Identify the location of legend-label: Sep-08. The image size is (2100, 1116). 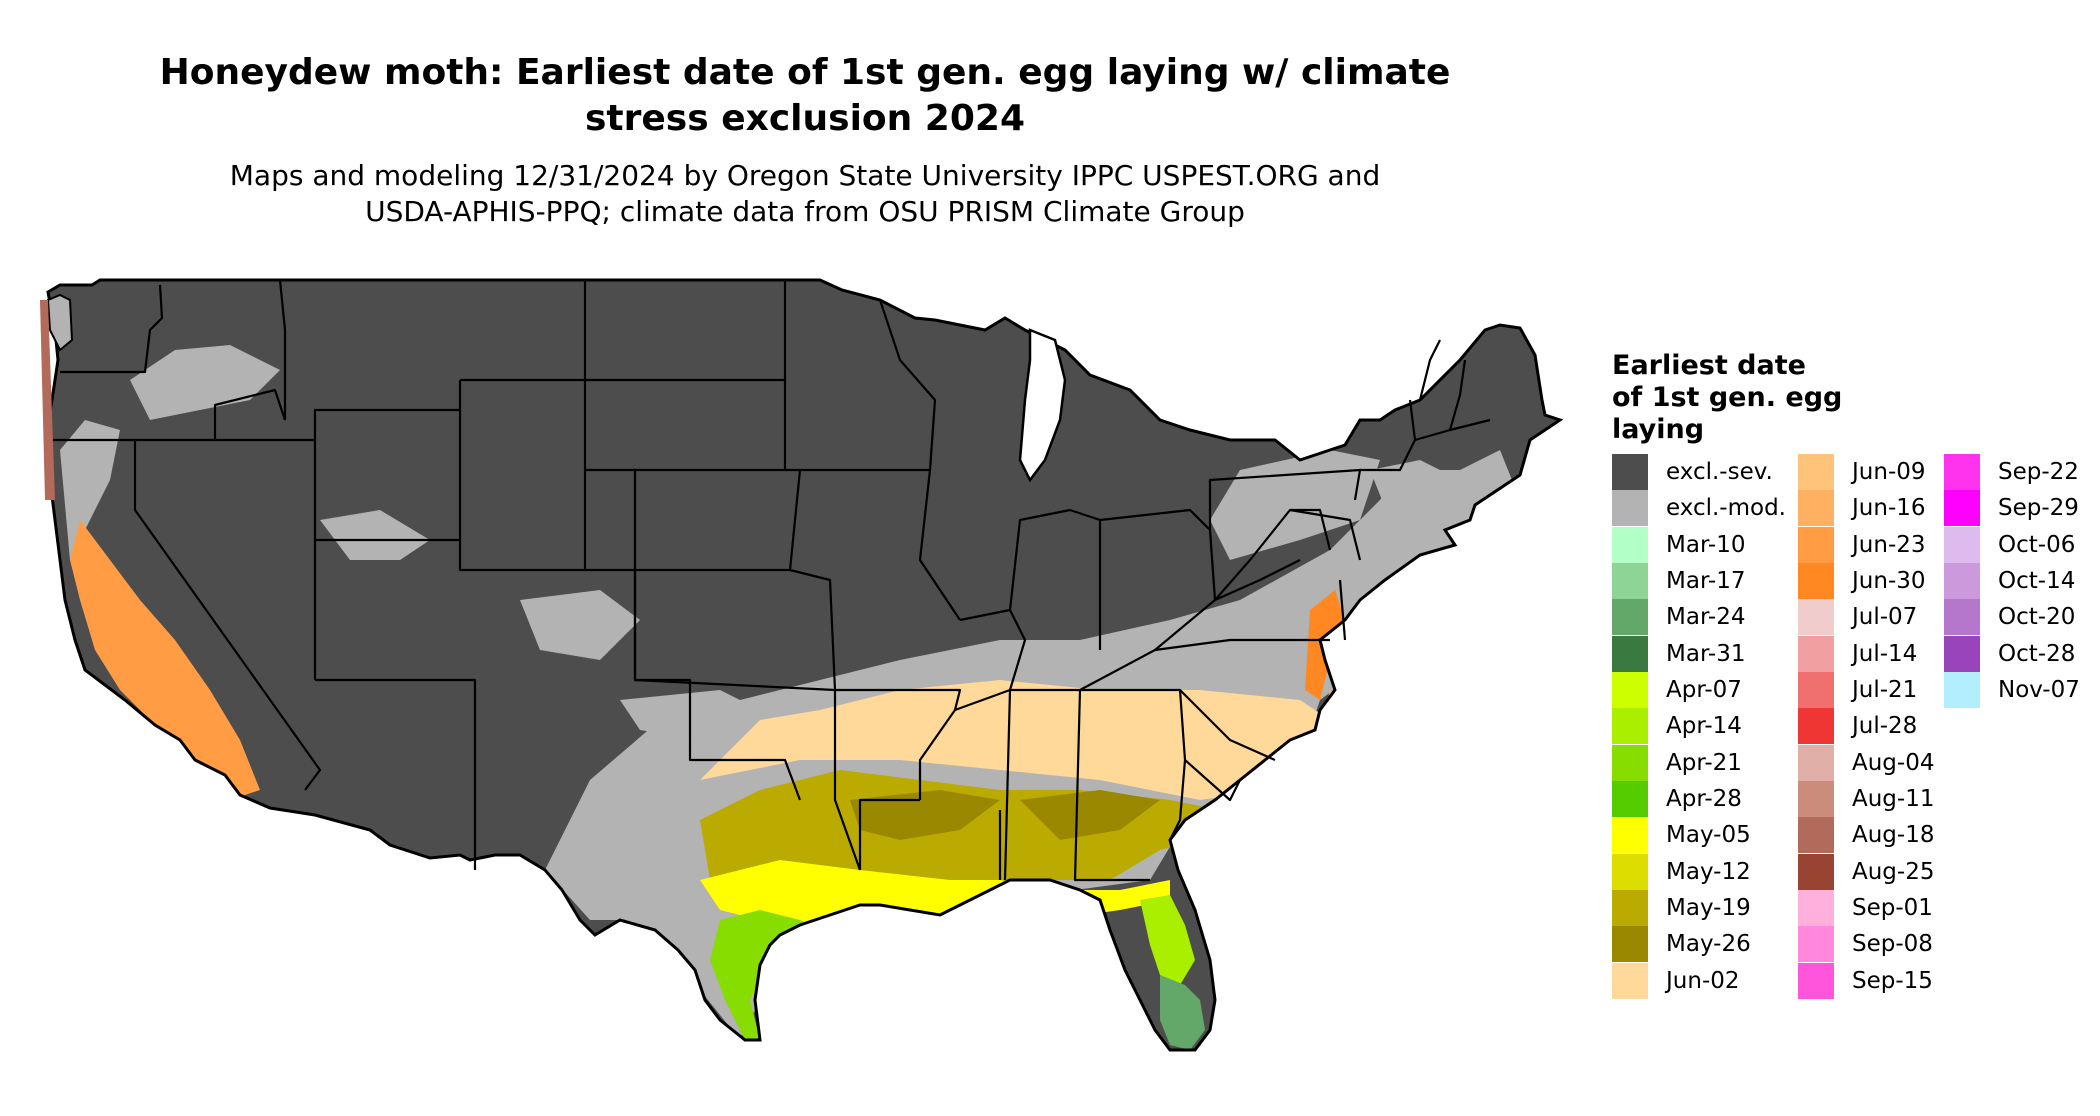
(1892, 944).